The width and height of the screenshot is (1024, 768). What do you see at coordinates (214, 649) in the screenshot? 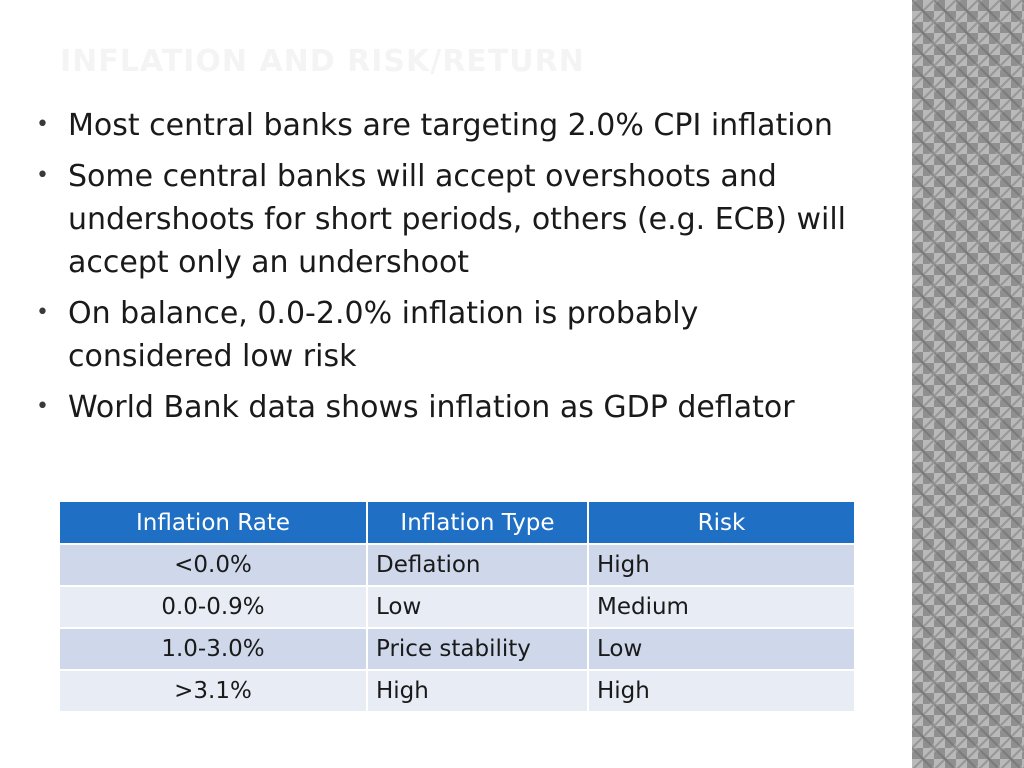
I see `cell-rate: 1.0-3.0%` at bounding box center [214, 649].